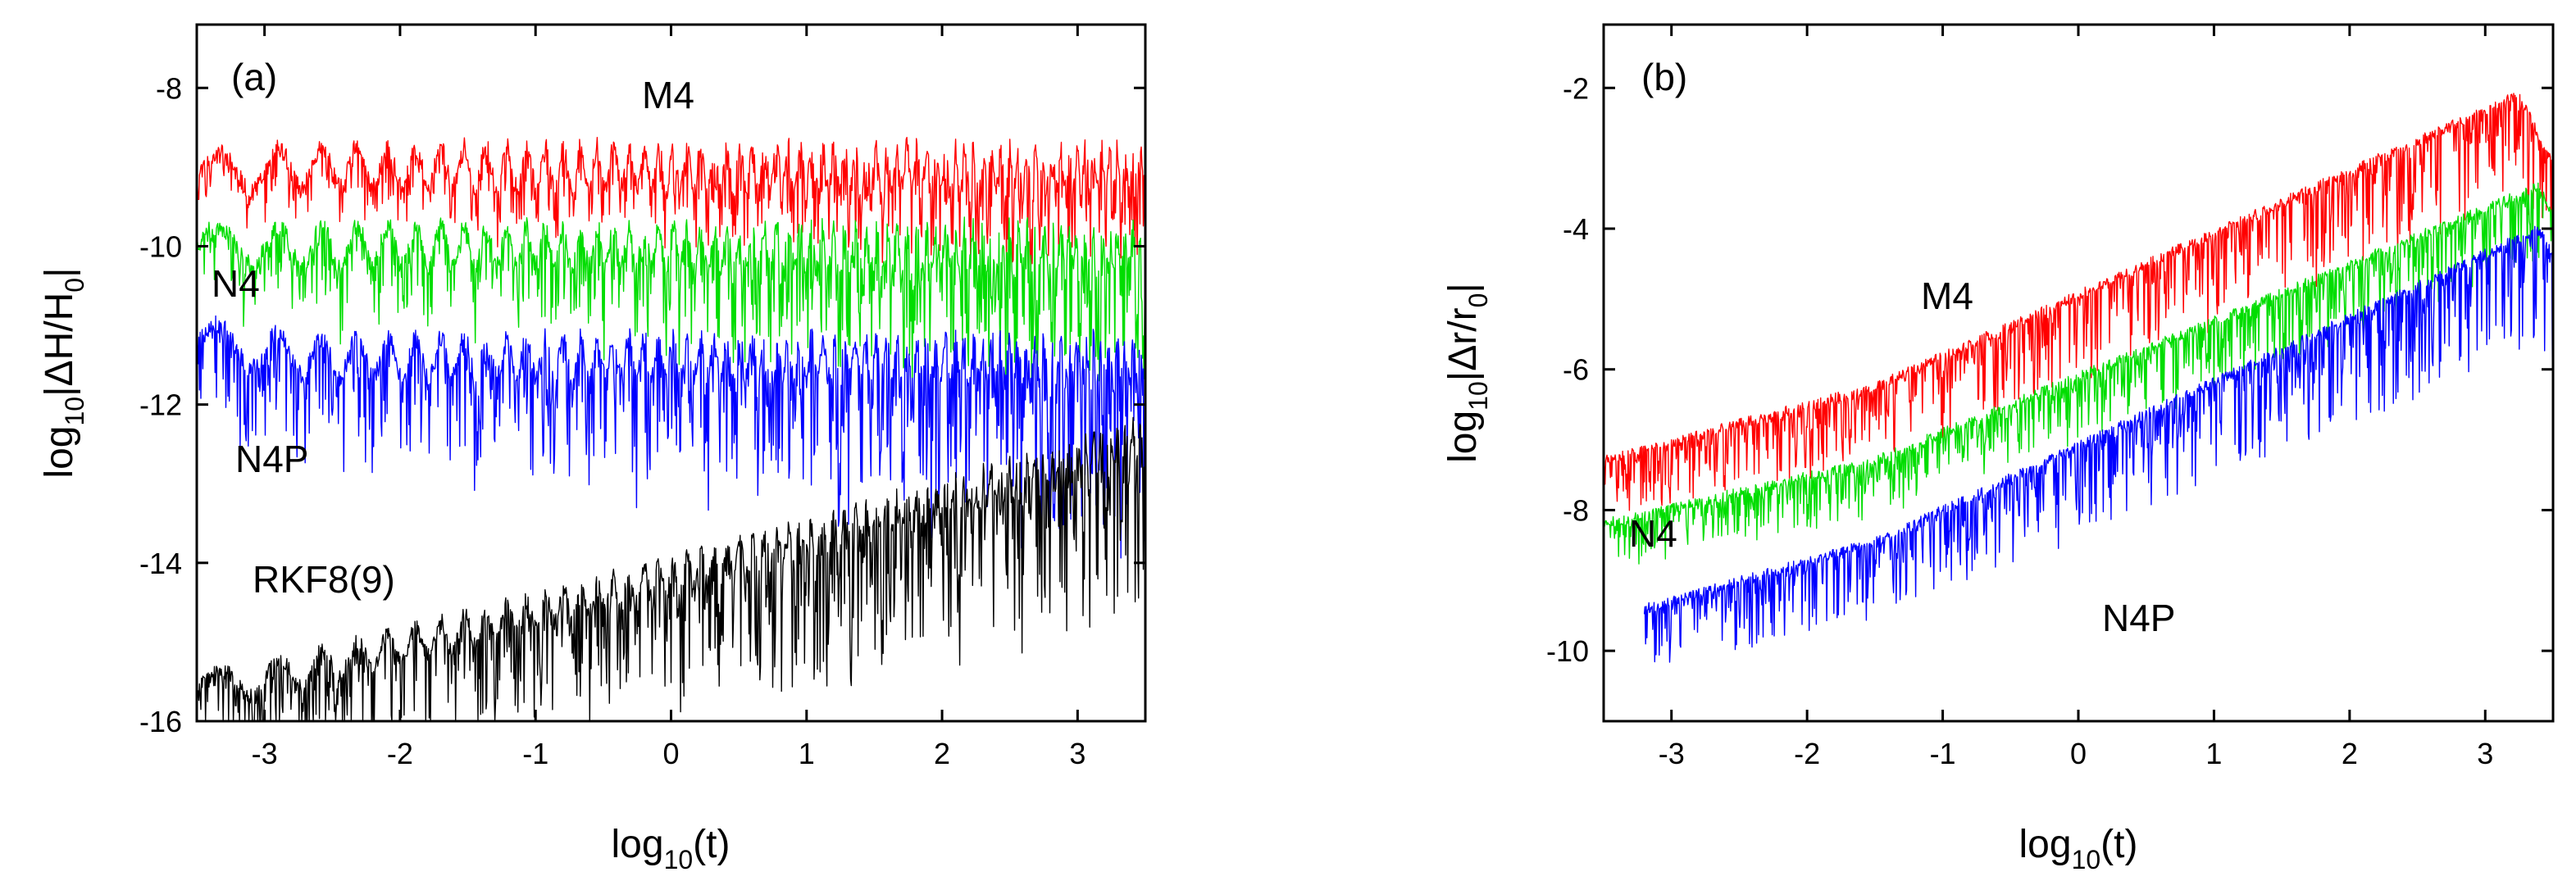 The height and width of the screenshot is (890, 2576). Describe the element at coordinates (671, 569) in the screenshot. I see `panel-a-series-rkf89` at that location.